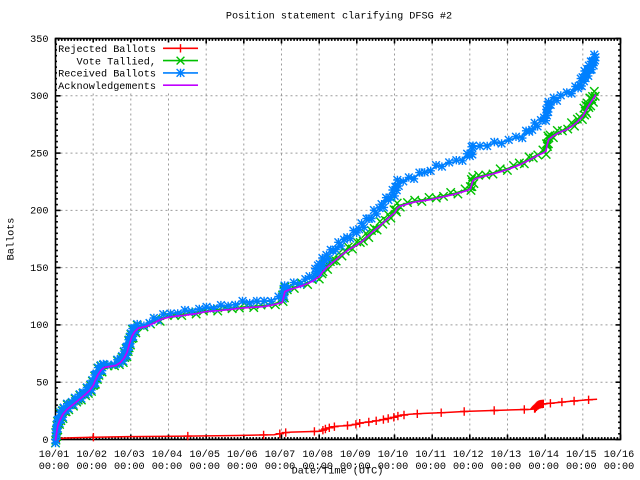 This screenshot has width=640, height=480. Describe the element at coordinates (39, 326) in the screenshot. I see `svg-text: 100` at that location.